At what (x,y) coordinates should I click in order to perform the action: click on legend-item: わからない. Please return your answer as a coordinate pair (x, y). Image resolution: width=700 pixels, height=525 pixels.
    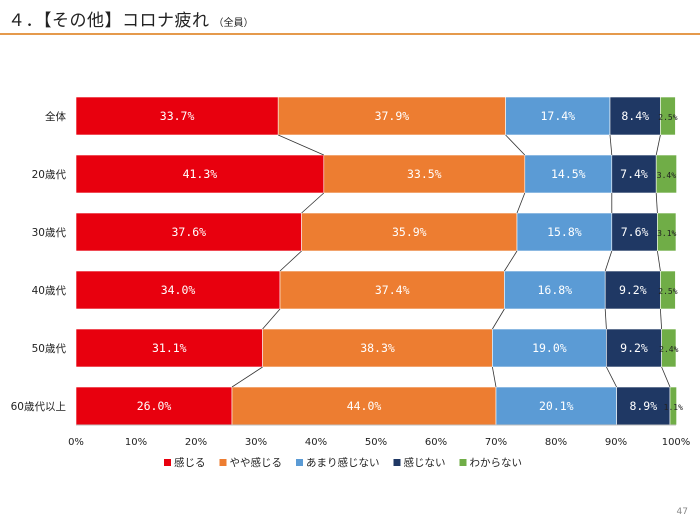
    Looking at the image, I should click on (491, 463).